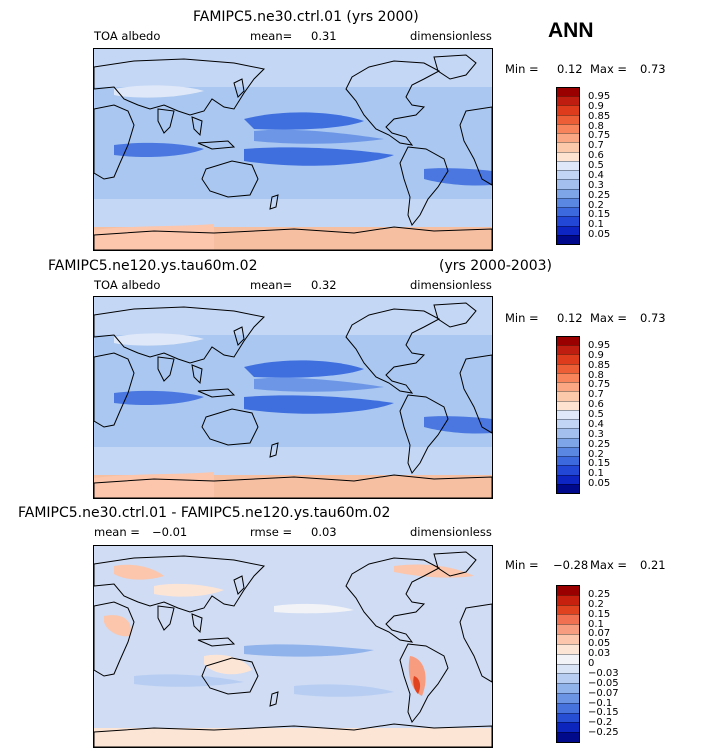 This screenshot has width=712, height=756. Describe the element at coordinates (591, 663) in the screenshot. I see `colorbar-tick-label: 0` at that location.